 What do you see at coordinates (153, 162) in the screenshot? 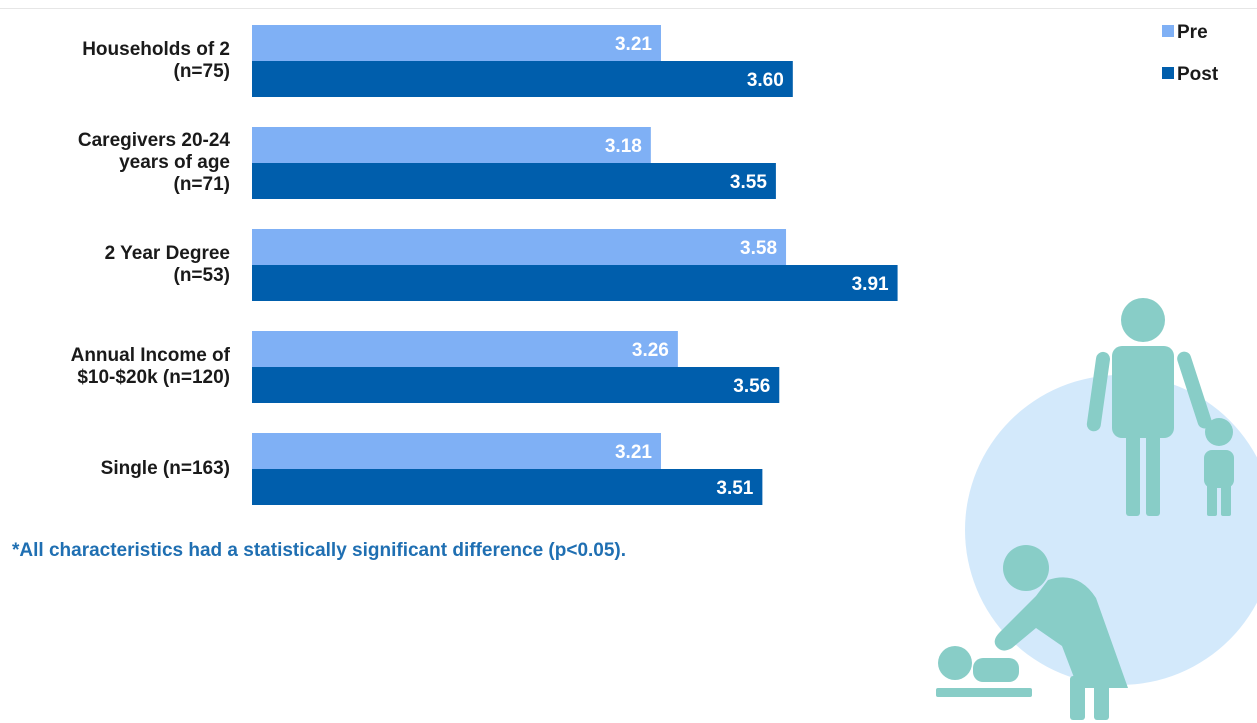
I see `category-label-1: Caregivers 20-24 years of age (n=71)` at bounding box center [153, 162].